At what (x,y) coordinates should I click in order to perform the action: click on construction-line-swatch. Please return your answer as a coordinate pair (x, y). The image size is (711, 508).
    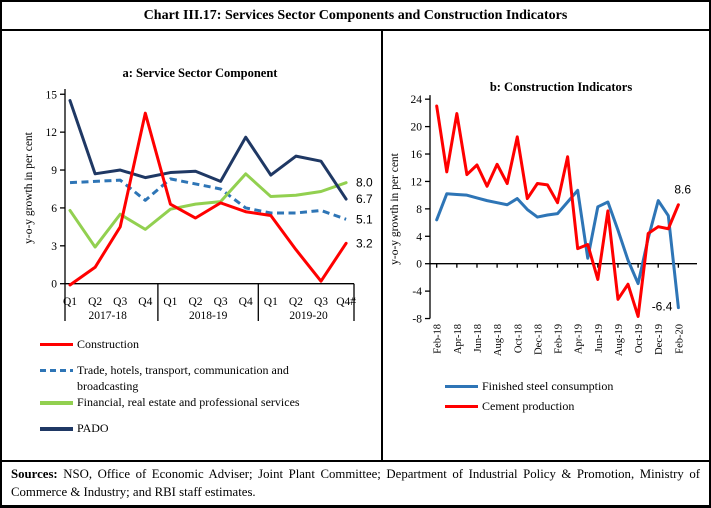
    Looking at the image, I should click on (56, 345).